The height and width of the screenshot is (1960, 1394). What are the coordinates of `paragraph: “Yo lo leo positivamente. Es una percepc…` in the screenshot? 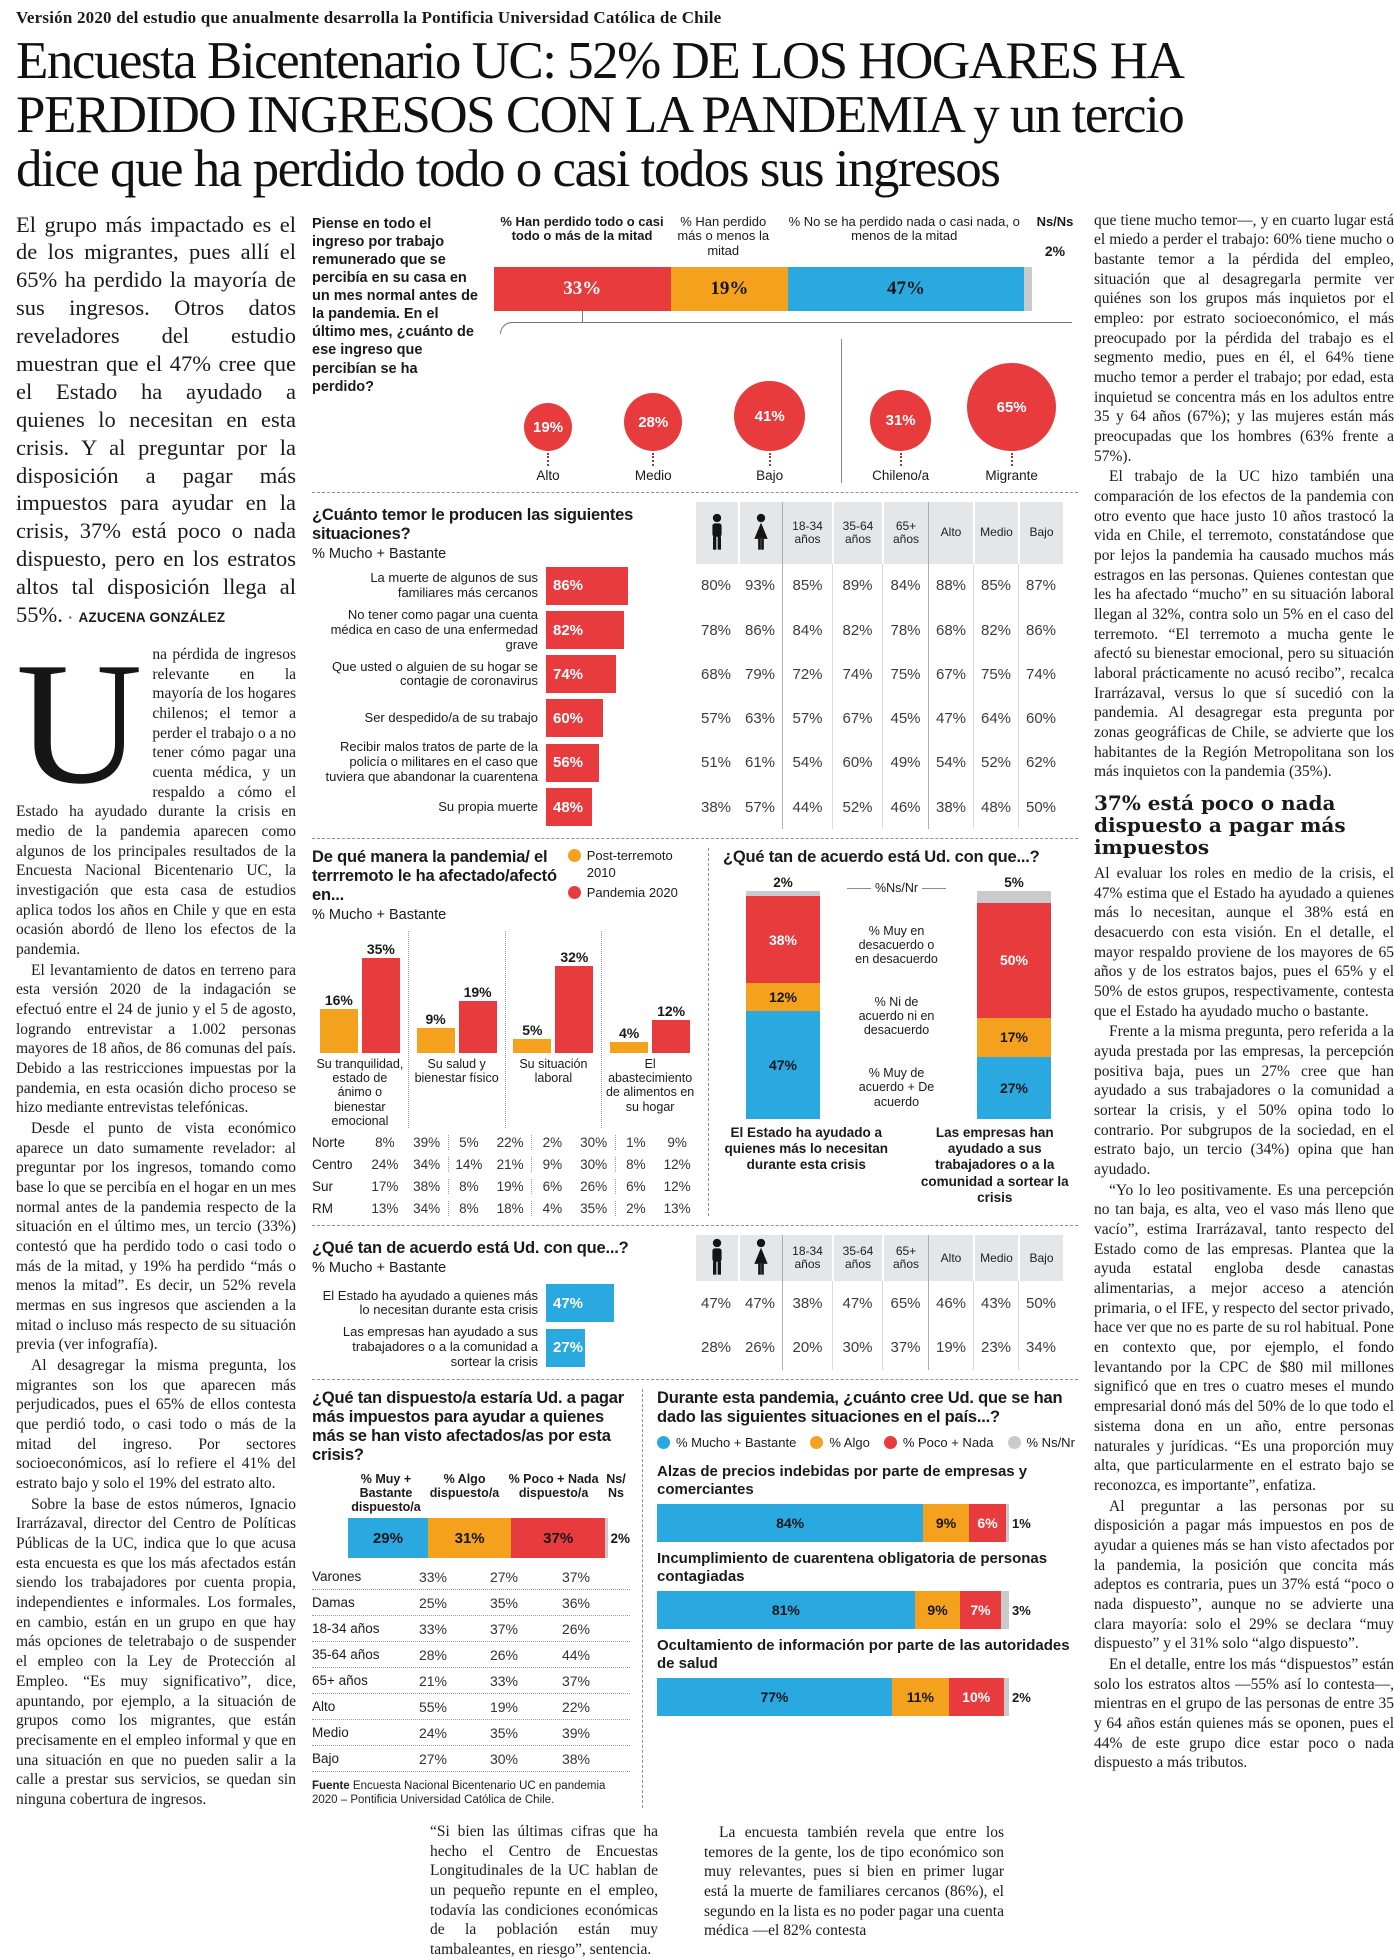 It's located at (1244, 1337).